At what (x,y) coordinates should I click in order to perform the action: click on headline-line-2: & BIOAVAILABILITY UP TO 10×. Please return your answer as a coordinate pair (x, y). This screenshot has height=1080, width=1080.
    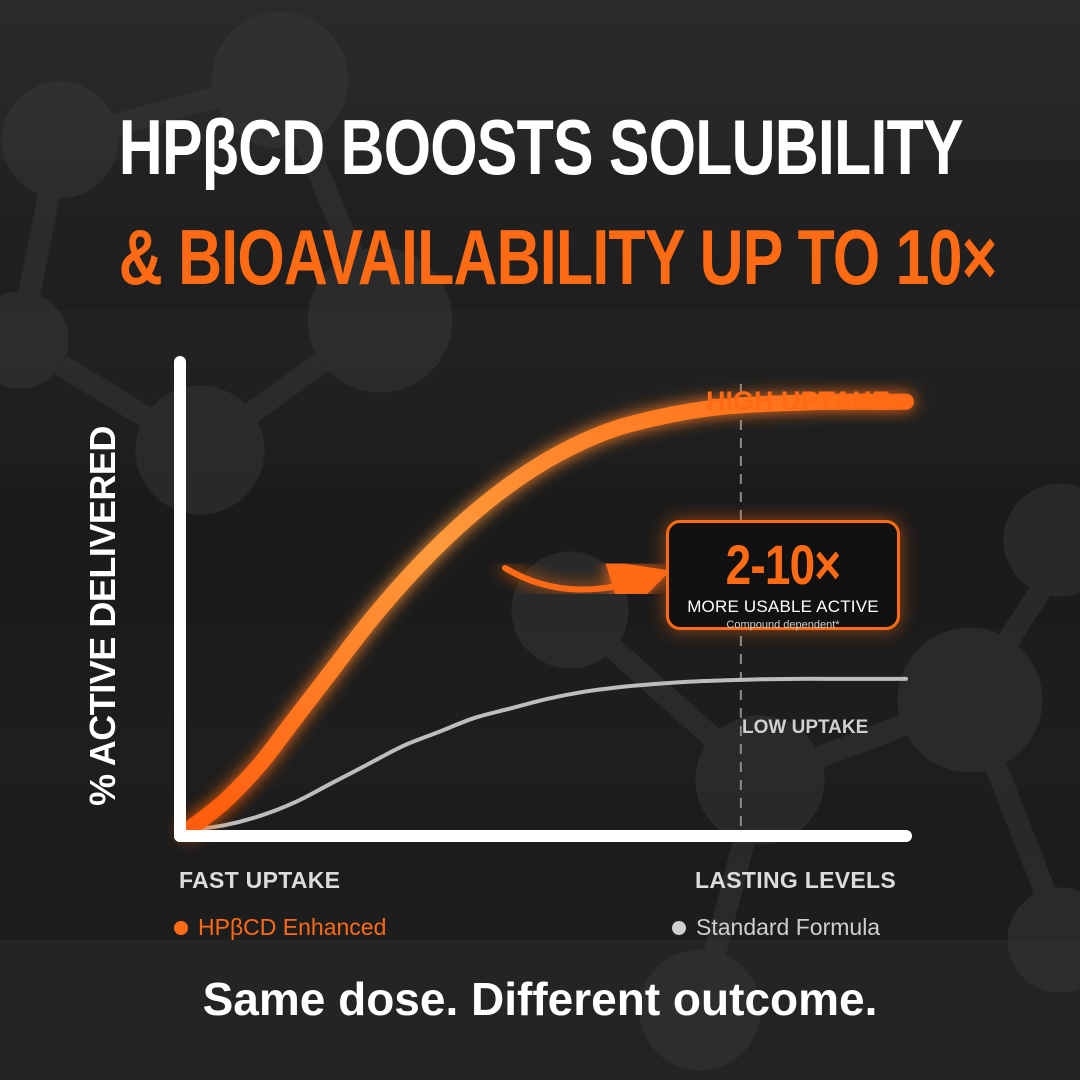
    Looking at the image, I should click on (558, 257).